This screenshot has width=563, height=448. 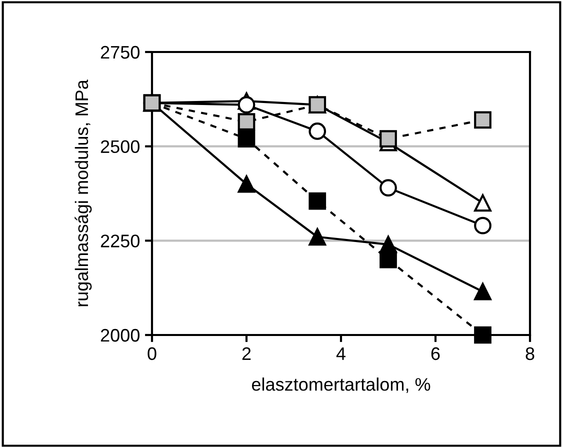 I want to click on y-tick-label: 2250, so click(x=120, y=241).